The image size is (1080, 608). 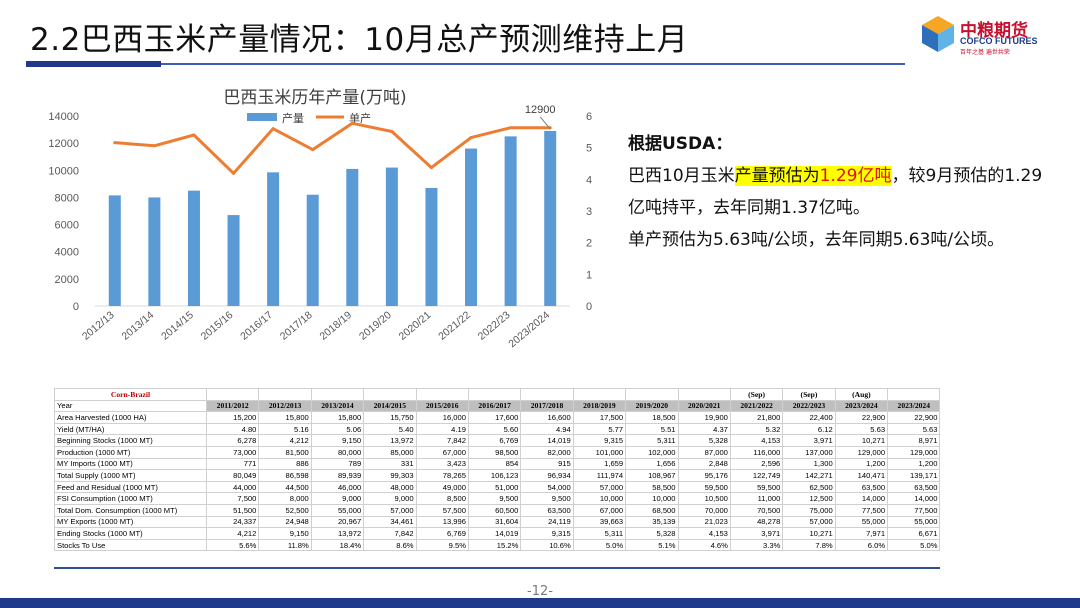 I want to click on row-label: Total Supply (1000 MT), so click(x=130, y=475).